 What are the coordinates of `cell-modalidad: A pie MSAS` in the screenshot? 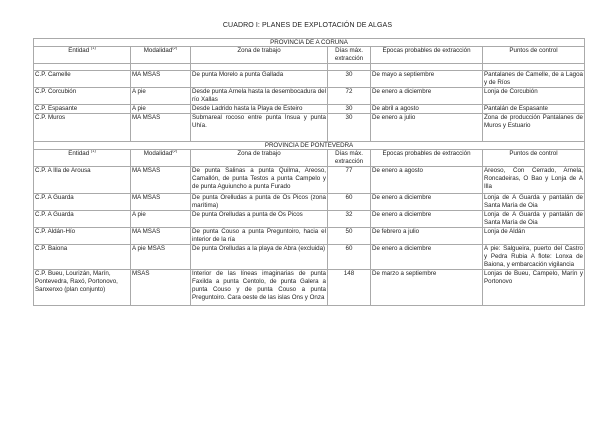 It's located at (160, 257).